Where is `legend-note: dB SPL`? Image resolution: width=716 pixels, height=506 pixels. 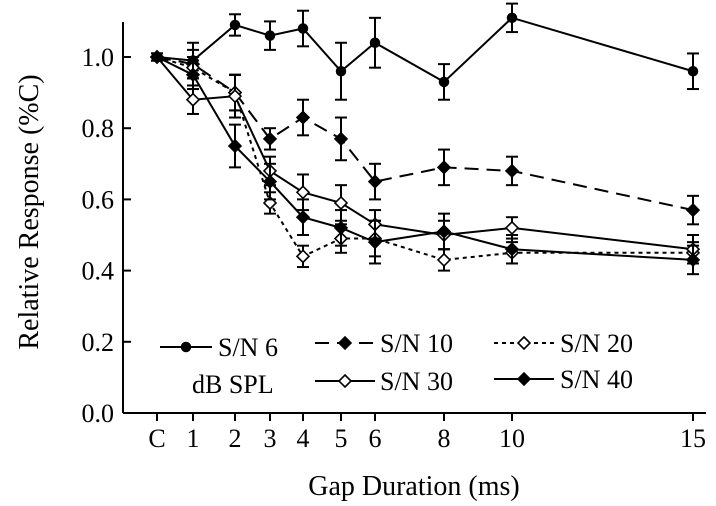 legend-note: dB SPL is located at coordinates (233, 384).